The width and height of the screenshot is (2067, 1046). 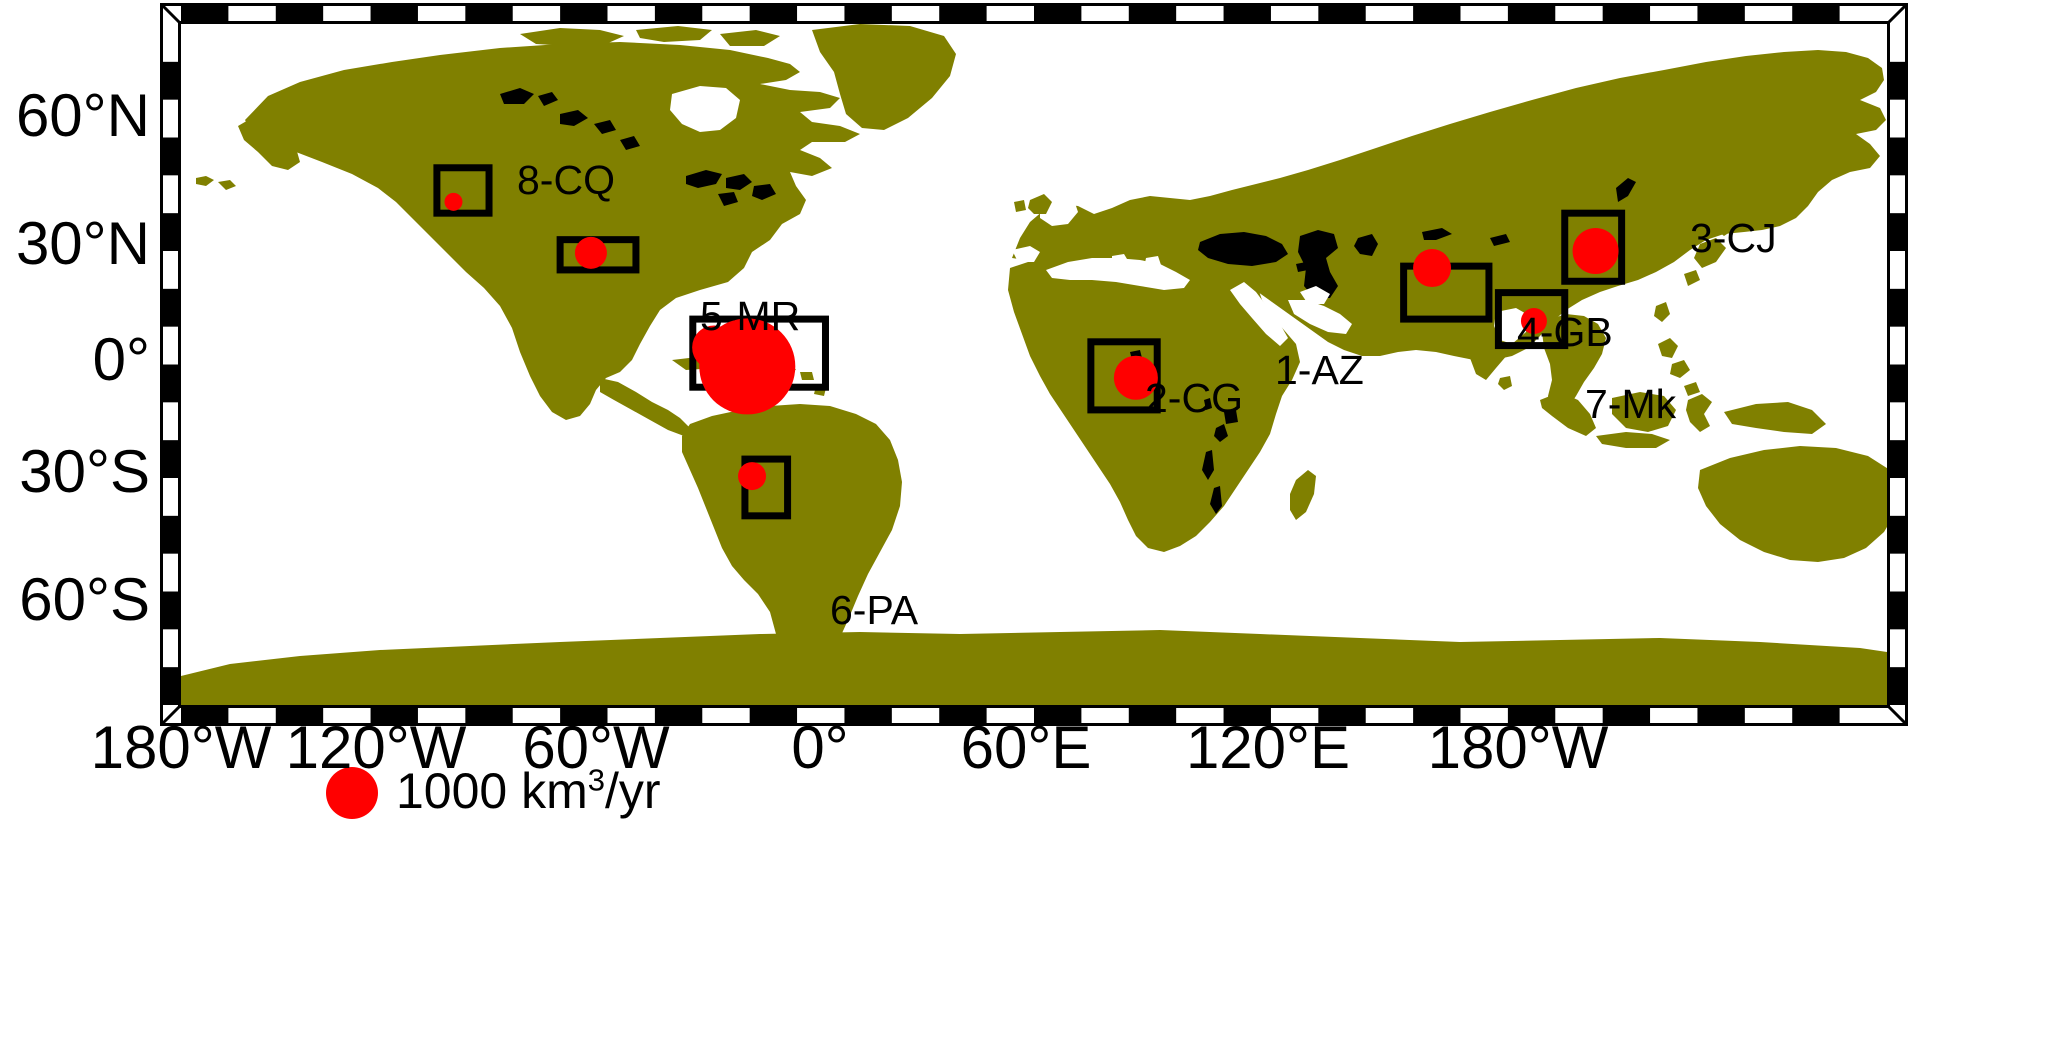 What do you see at coordinates (1631, 404) in the screenshot?
I see `region-label-7-mk: 7-Mk` at bounding box center [1631, 404].